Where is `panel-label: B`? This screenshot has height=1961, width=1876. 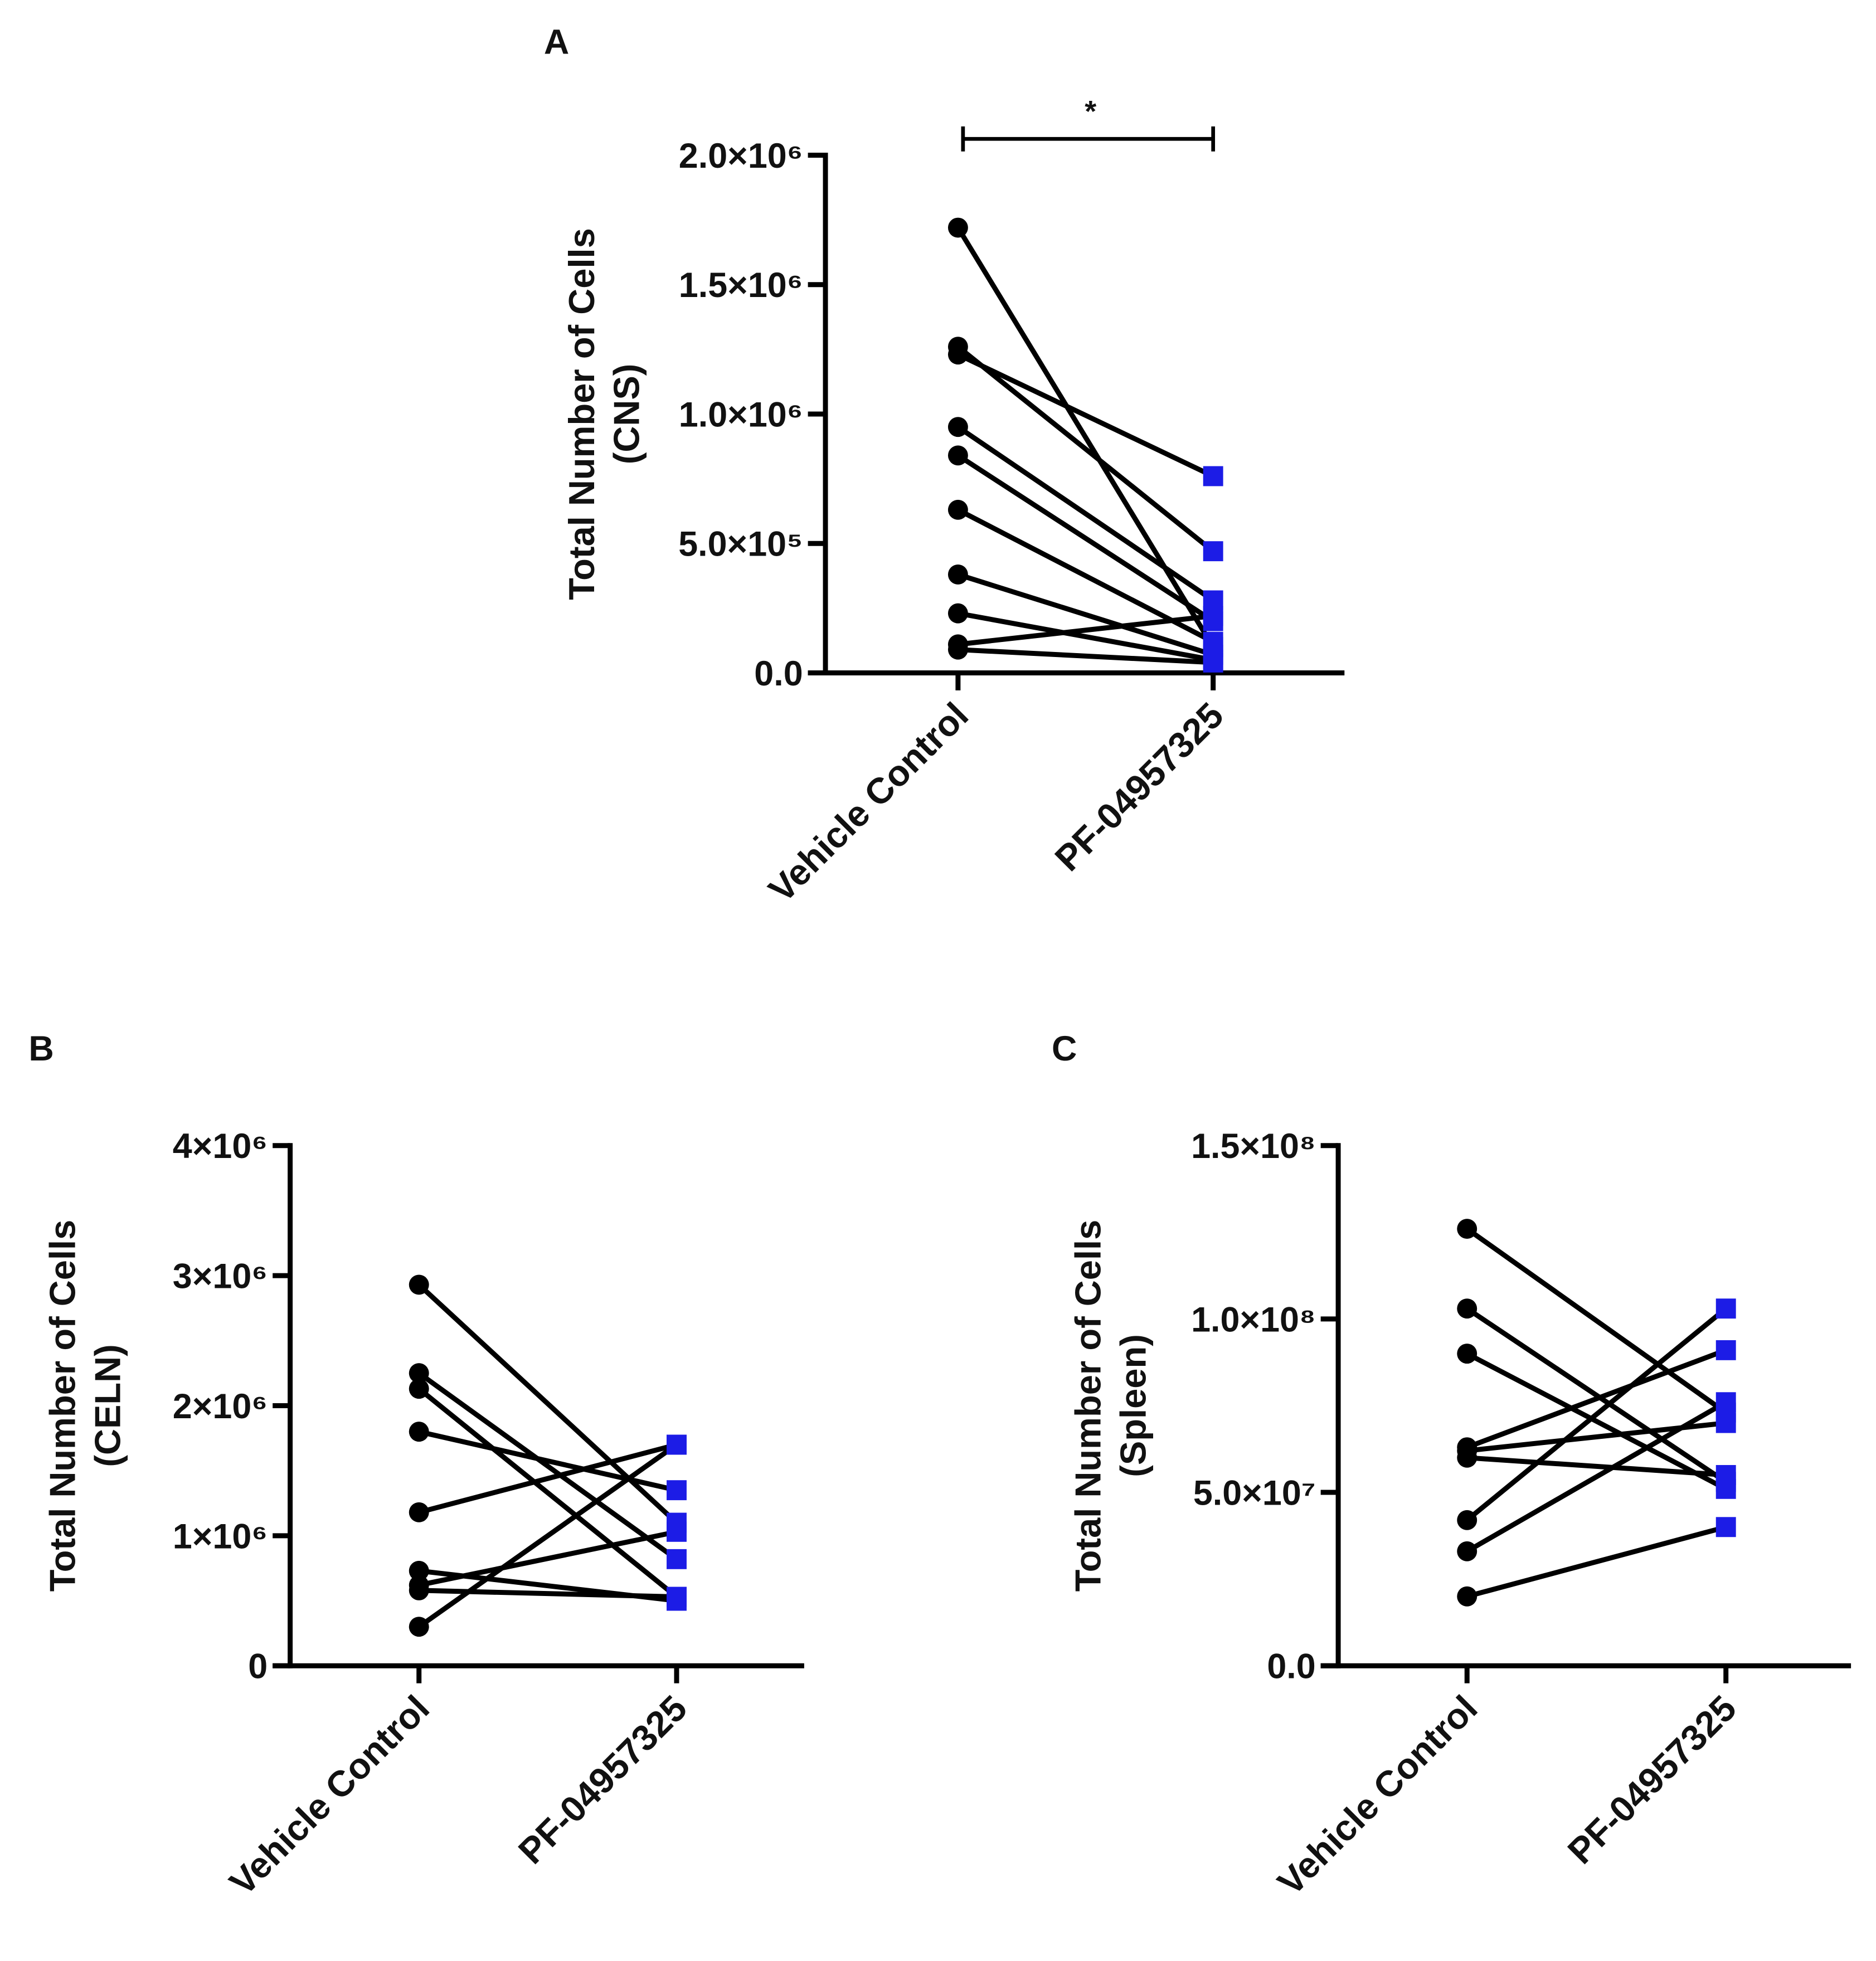
panel-label: B is located at coordinates (41, 1048).